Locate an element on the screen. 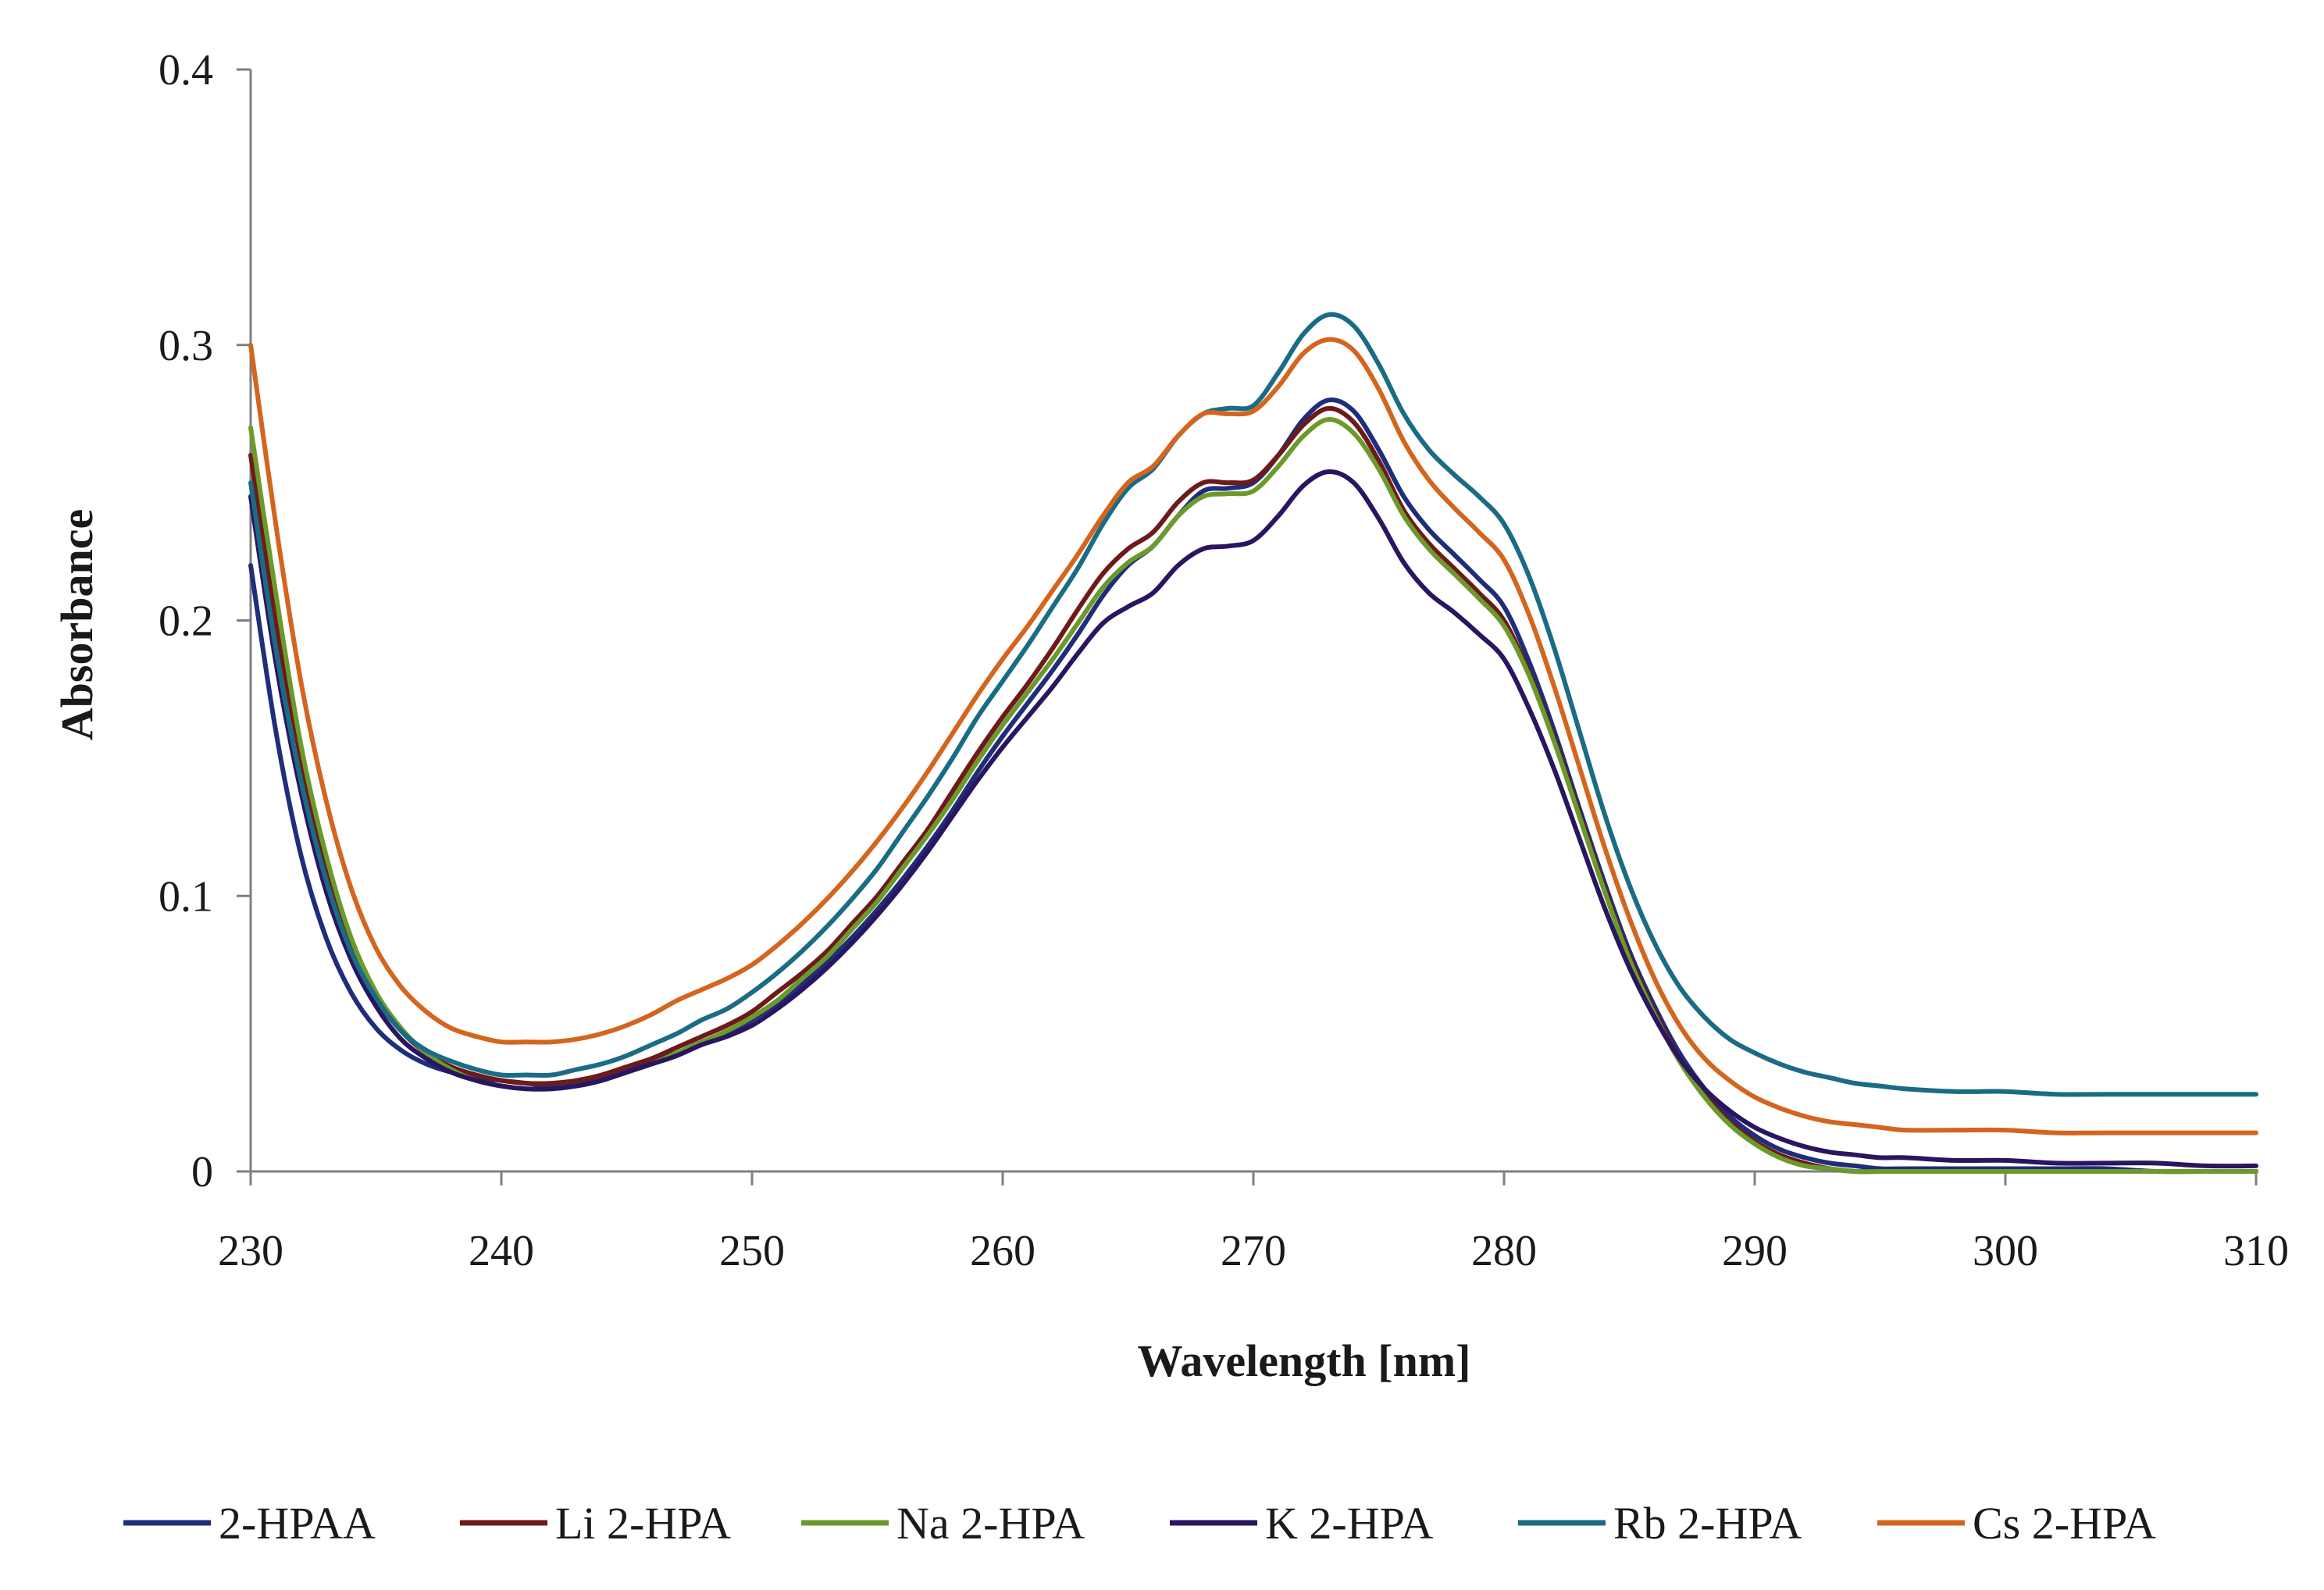 The width and height of the screenshot is (2324, 1590). x-tick-label: 290 is located at coordinates (1755, 1251).